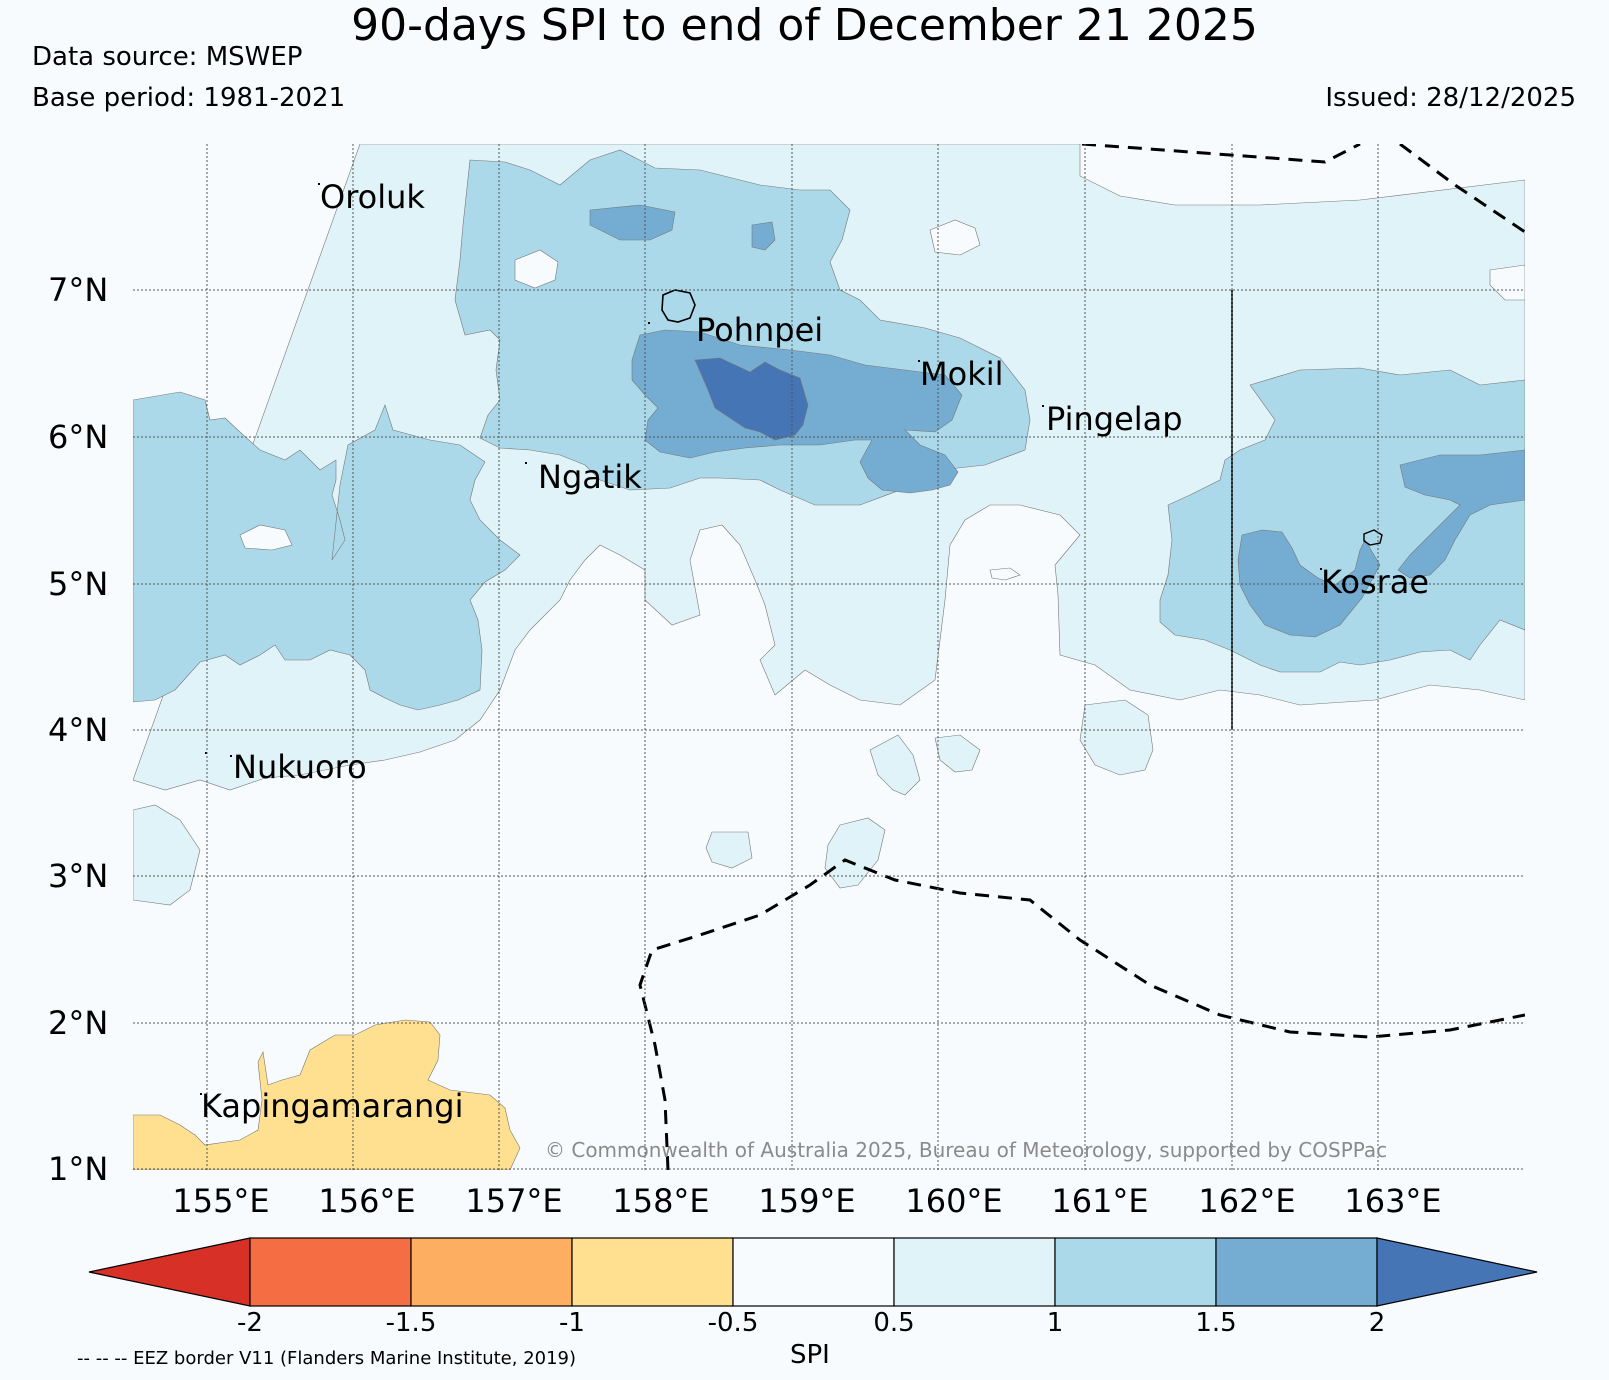  I want to click on place-label-ngatik: Ngatik, so click(590, 477).